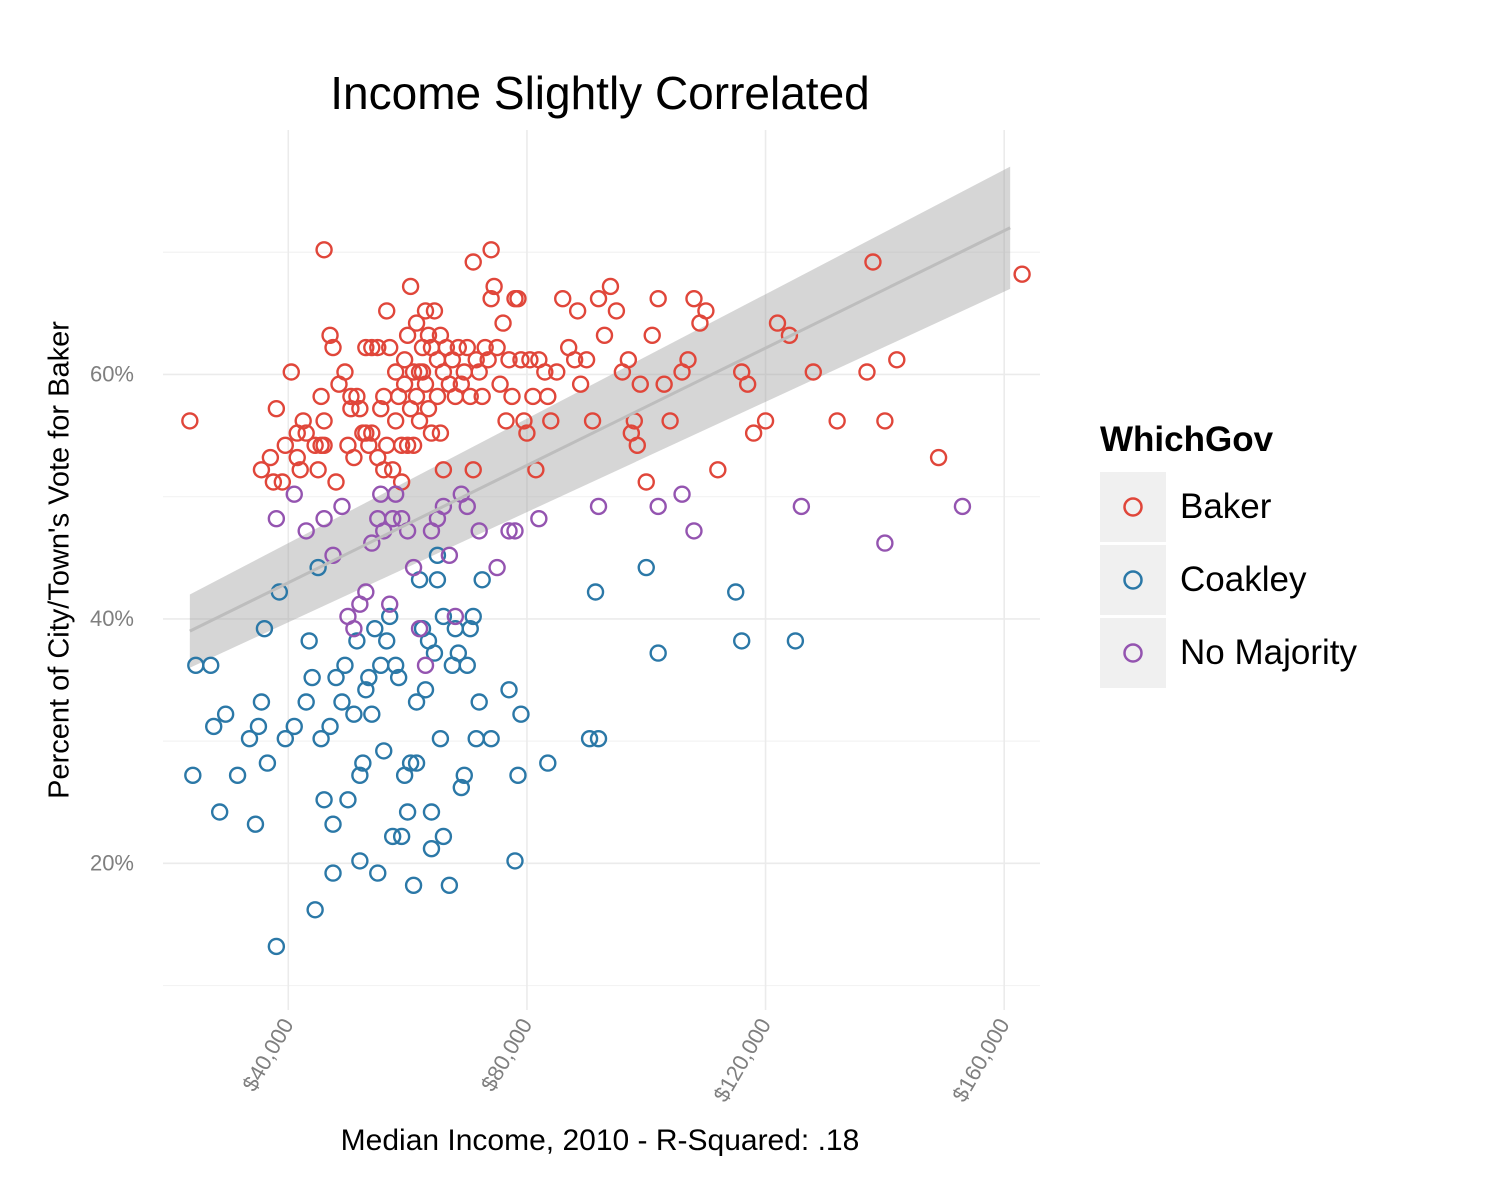 Image resolution: width=1500 pixels, height=1200 pixels. I want to click on legend-key-no-majority, so click(1133, 653).